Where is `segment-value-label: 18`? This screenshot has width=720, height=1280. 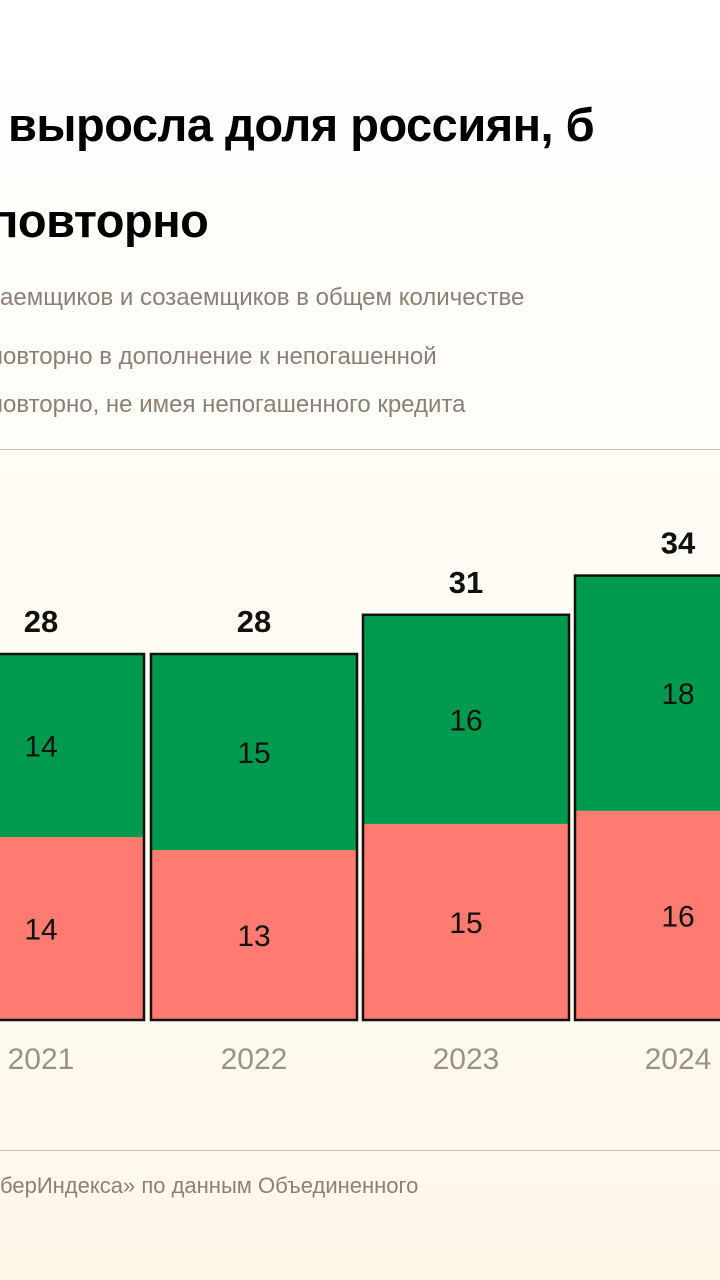 segment-value-label: 18 is located at coordinates (677, 694).